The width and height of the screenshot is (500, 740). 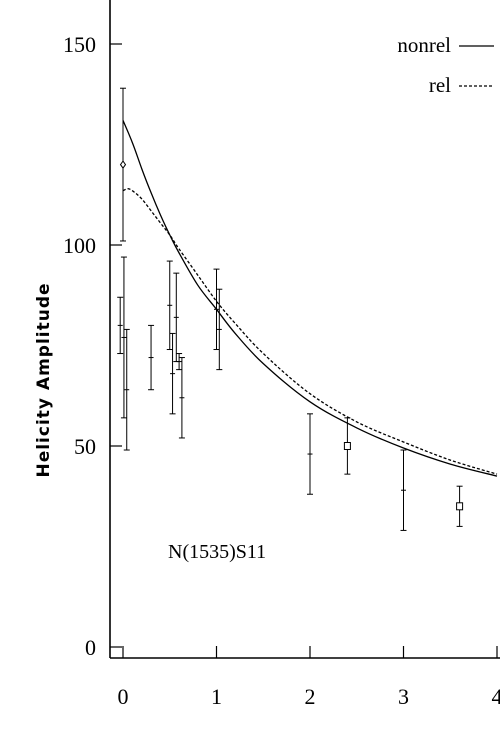 What do you see at coordinates (216, 696) in the screenshot?
I see `x-tick-label: 1` at bounding box center [216, 696].